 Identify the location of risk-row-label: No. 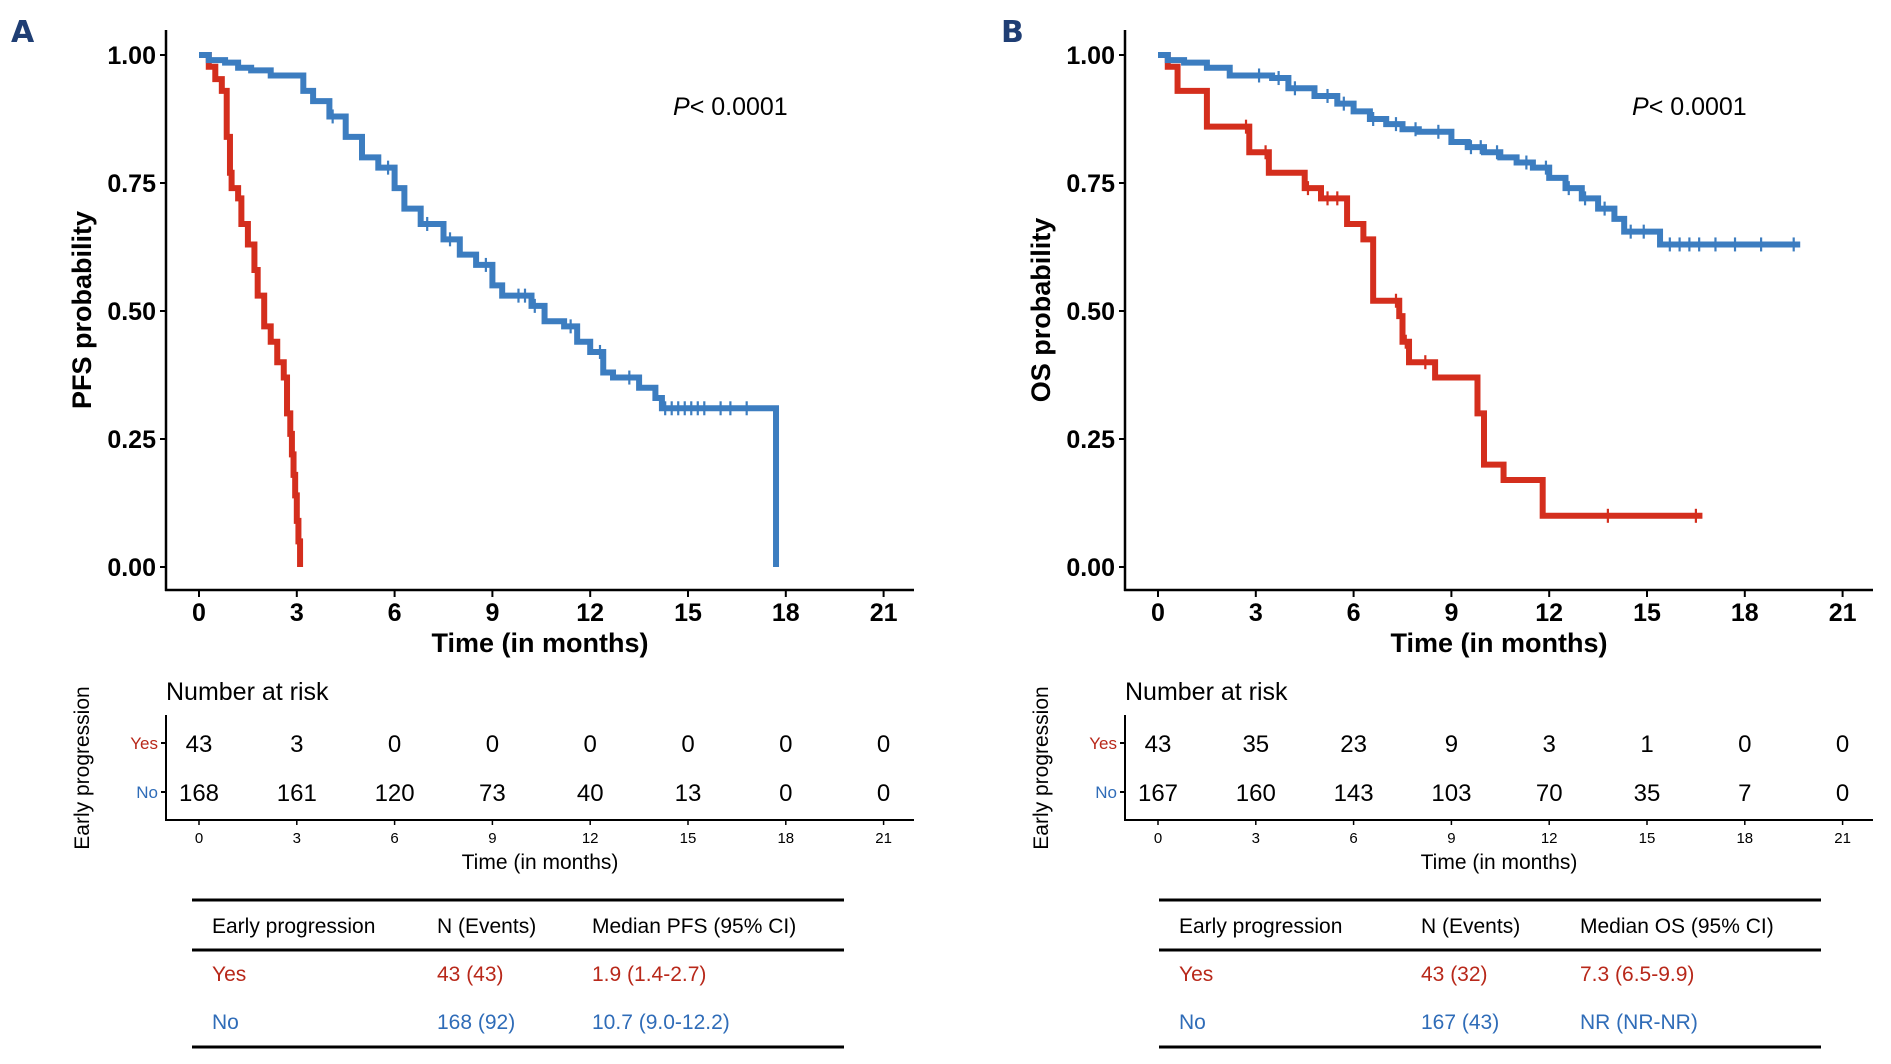
(147, 792).